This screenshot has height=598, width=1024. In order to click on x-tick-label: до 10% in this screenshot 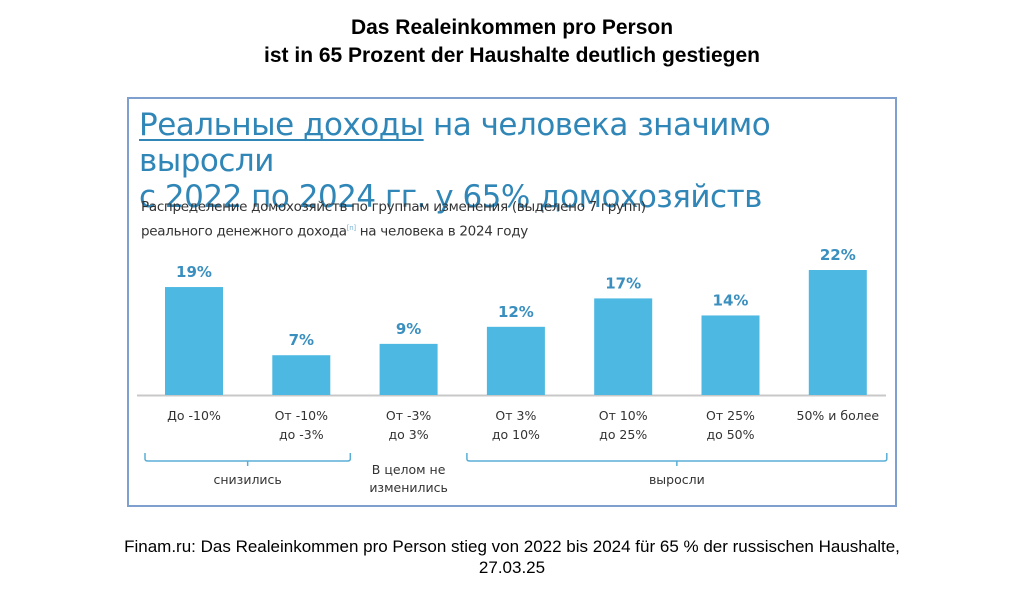, I will do `click(516, 434)`.